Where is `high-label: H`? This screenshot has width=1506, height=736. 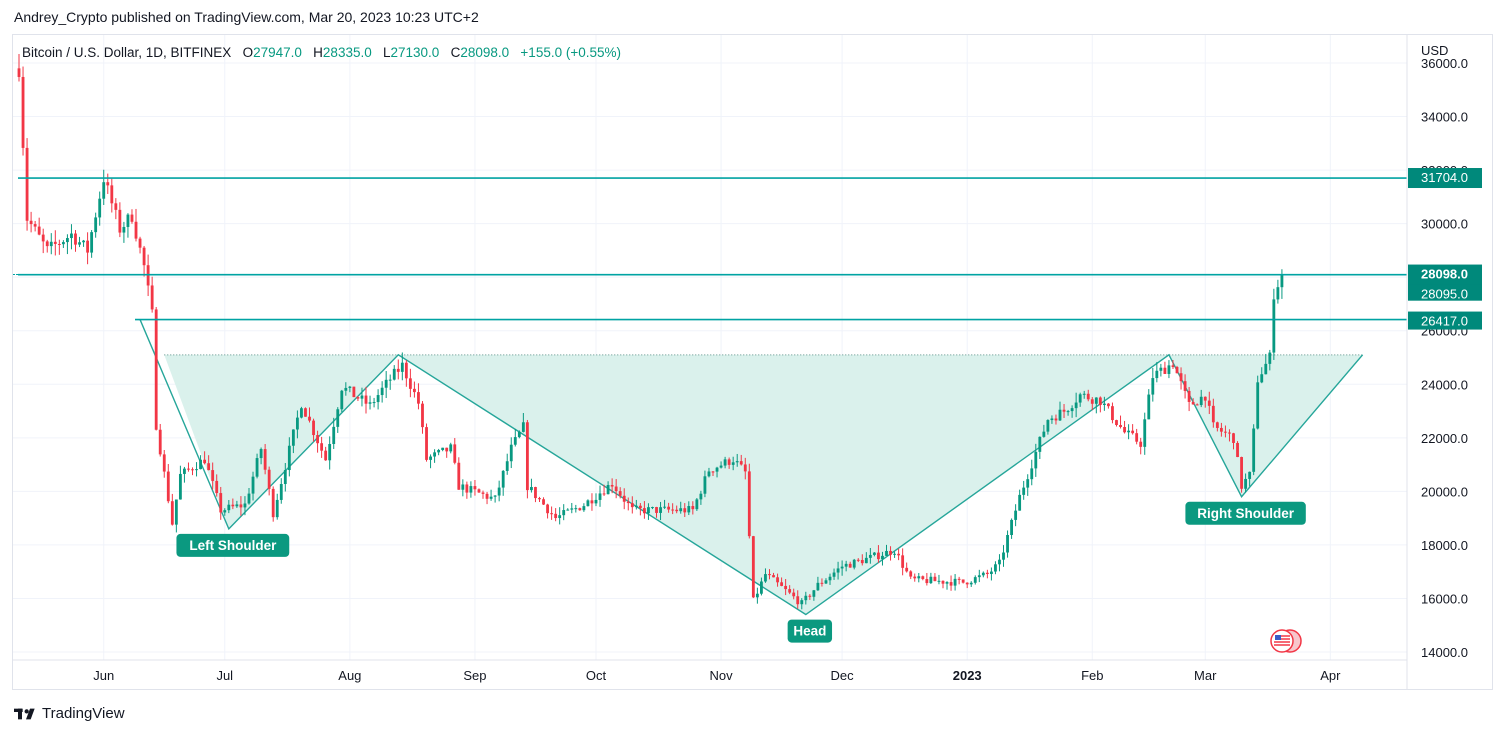
high-label: H is located at coordinates (318, 52).